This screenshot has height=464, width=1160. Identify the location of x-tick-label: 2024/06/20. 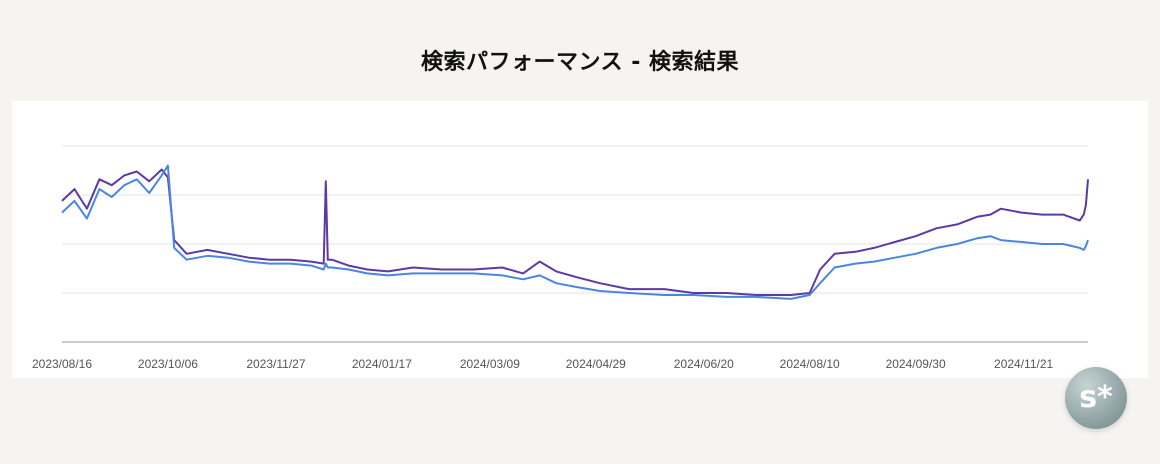
(704, 364).